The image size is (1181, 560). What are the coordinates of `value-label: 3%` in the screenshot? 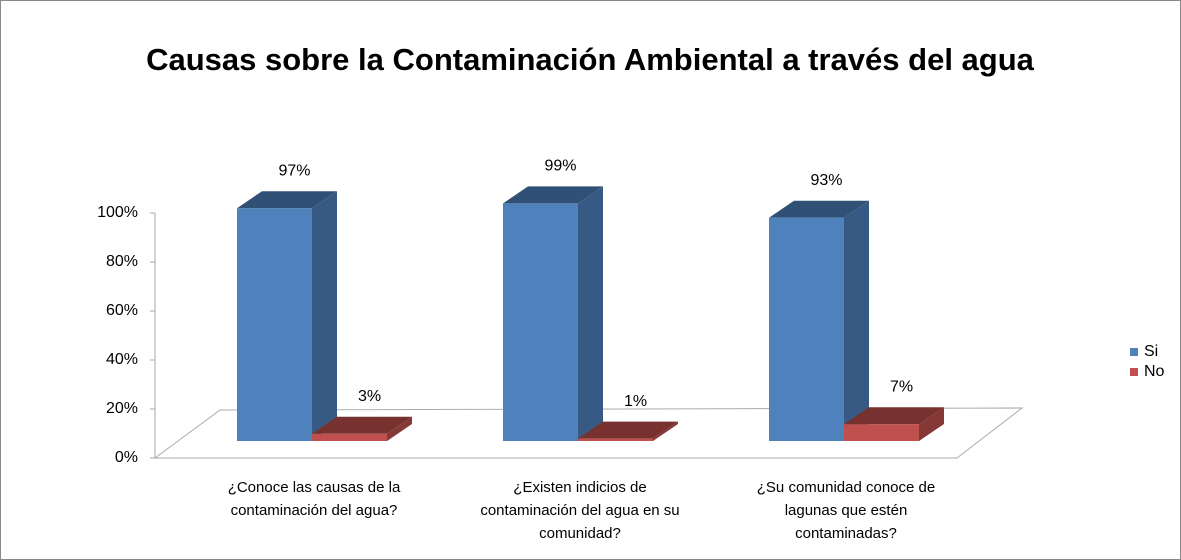 It's located at (369, 396).